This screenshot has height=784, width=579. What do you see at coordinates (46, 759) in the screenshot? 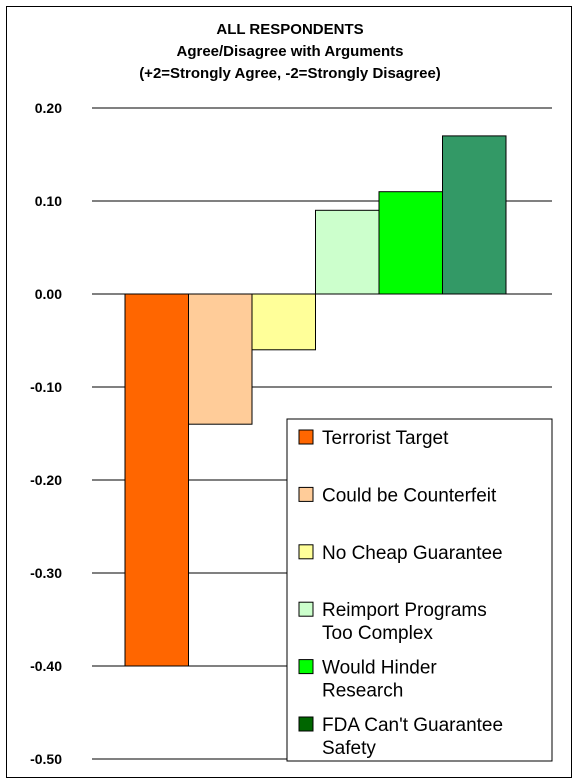
I see `y-tick-label: -0.50` at bounding box center [46, 759].